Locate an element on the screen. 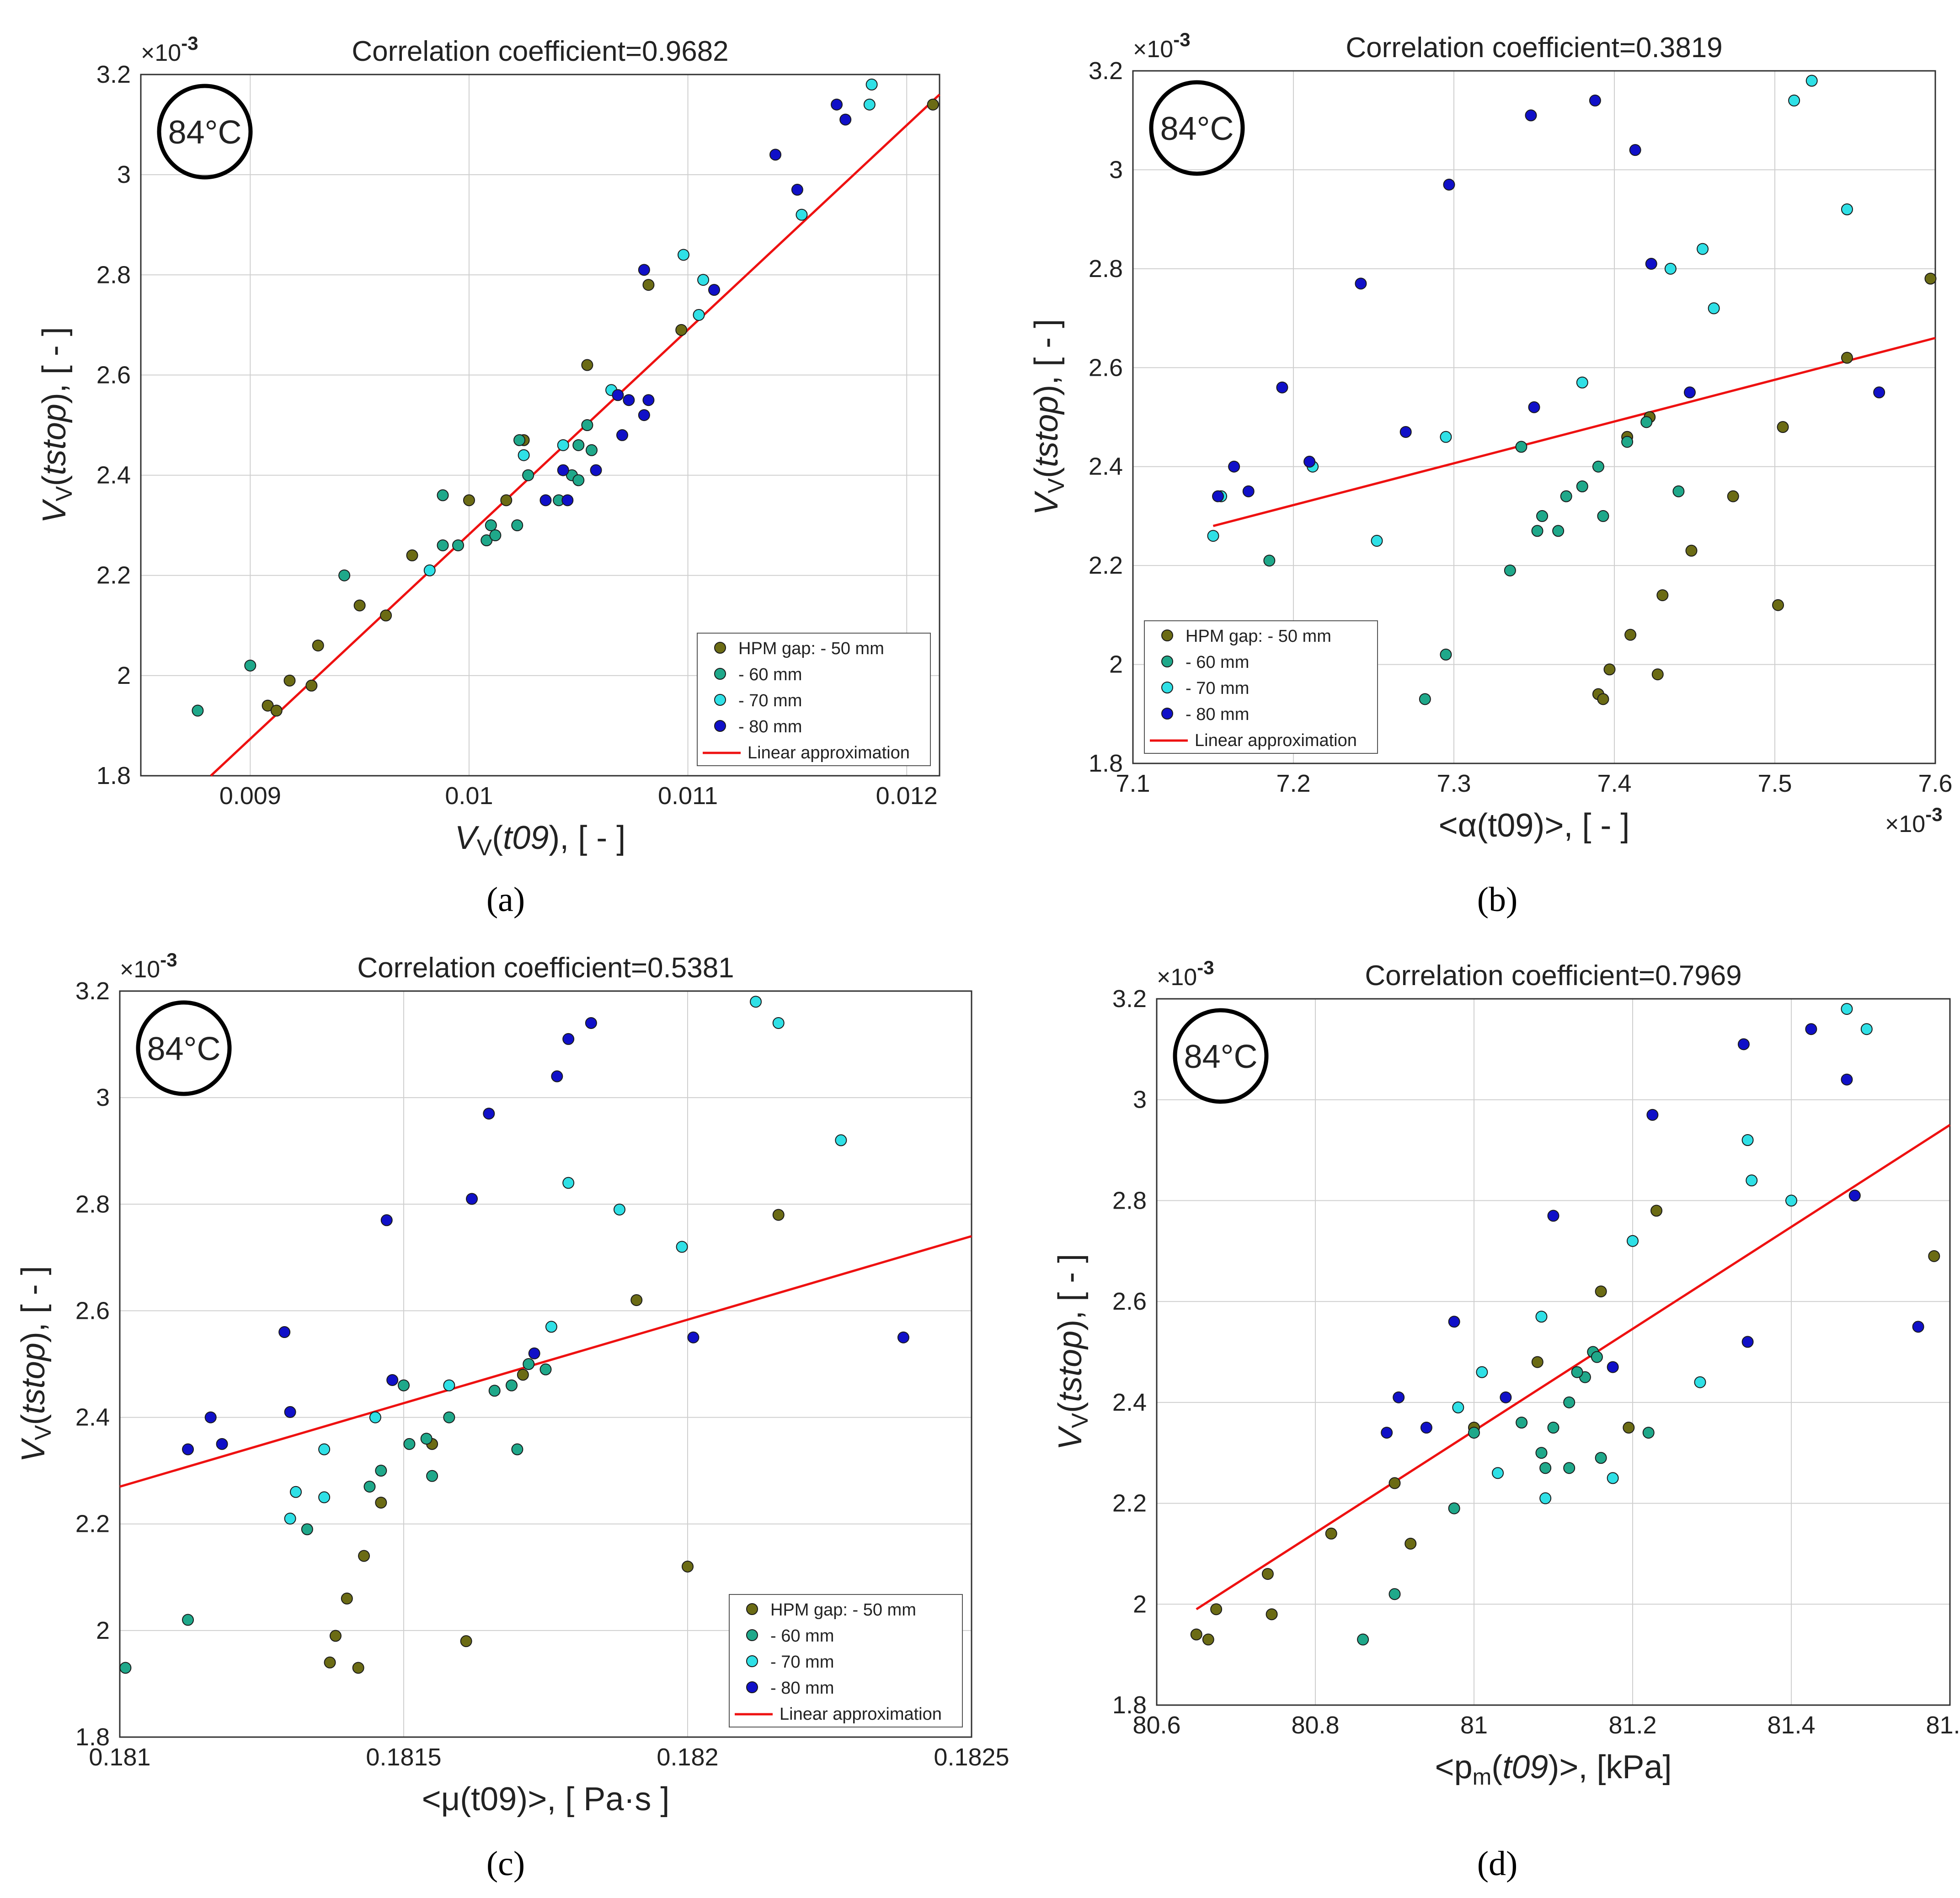 This screenshot has width=1960, height=1898. legend-entry: - 60 mm is located at coordinates (1217, 662).